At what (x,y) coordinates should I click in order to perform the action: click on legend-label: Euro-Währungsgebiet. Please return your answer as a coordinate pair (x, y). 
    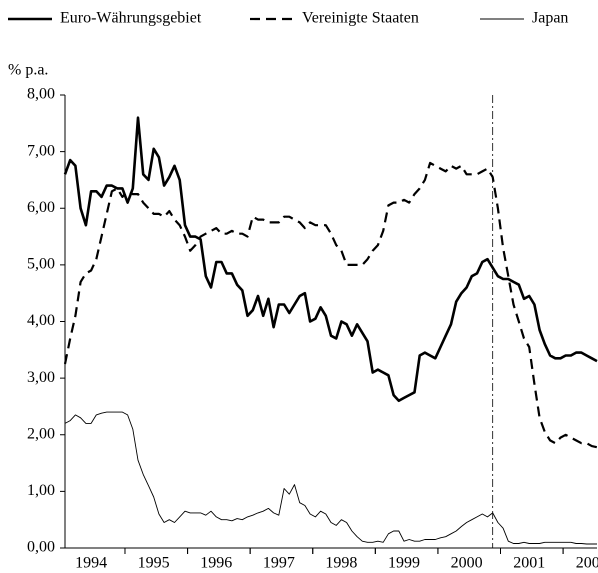
    Looking at the image, I should click on (131, 18).